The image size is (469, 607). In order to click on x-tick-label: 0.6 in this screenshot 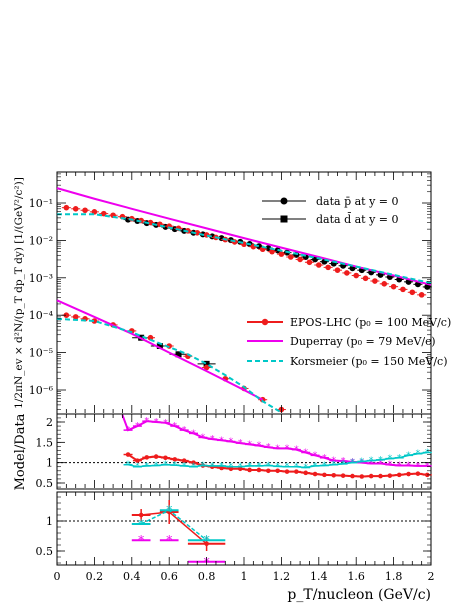, I will do `click(169, 576)`.